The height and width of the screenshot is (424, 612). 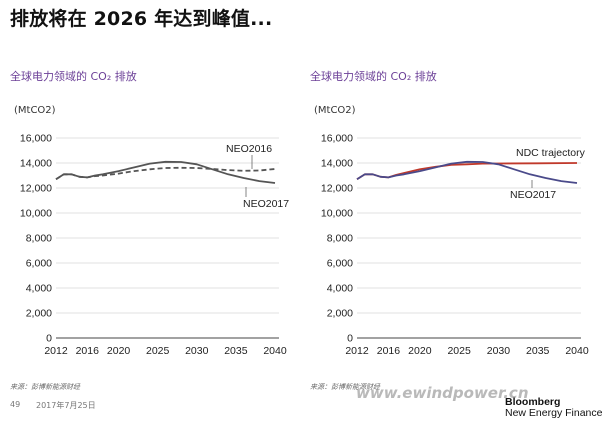 I want to click on watermark: www.ewindpower.cn, so click(x=442, y=393).